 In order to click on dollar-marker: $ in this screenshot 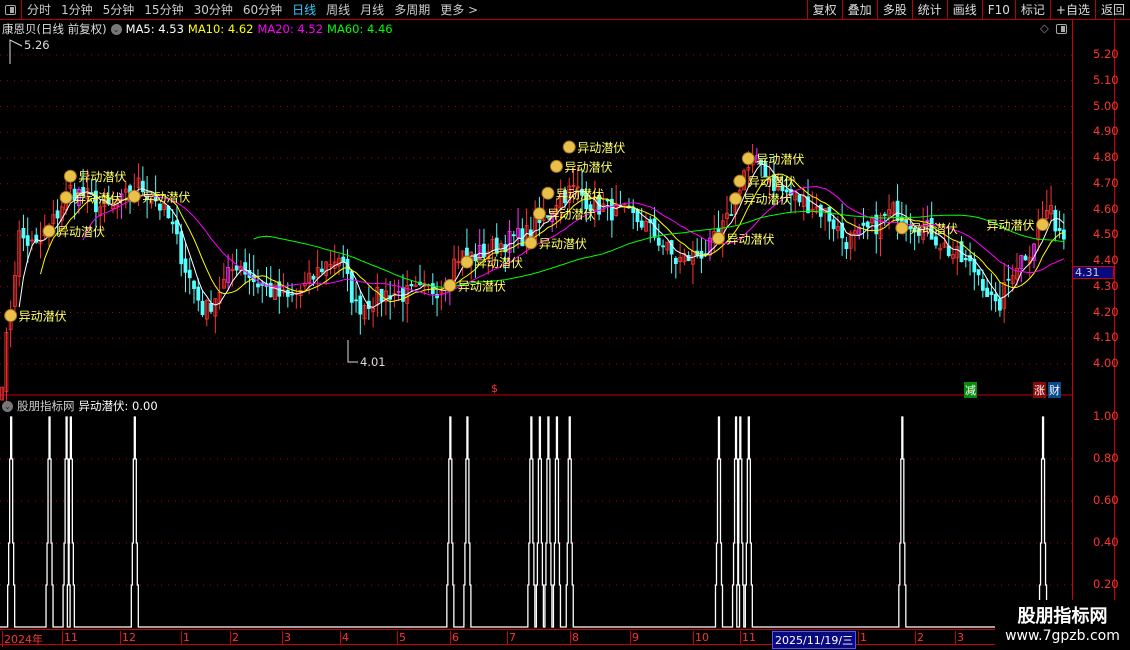, I will do `click(494, 388)`.